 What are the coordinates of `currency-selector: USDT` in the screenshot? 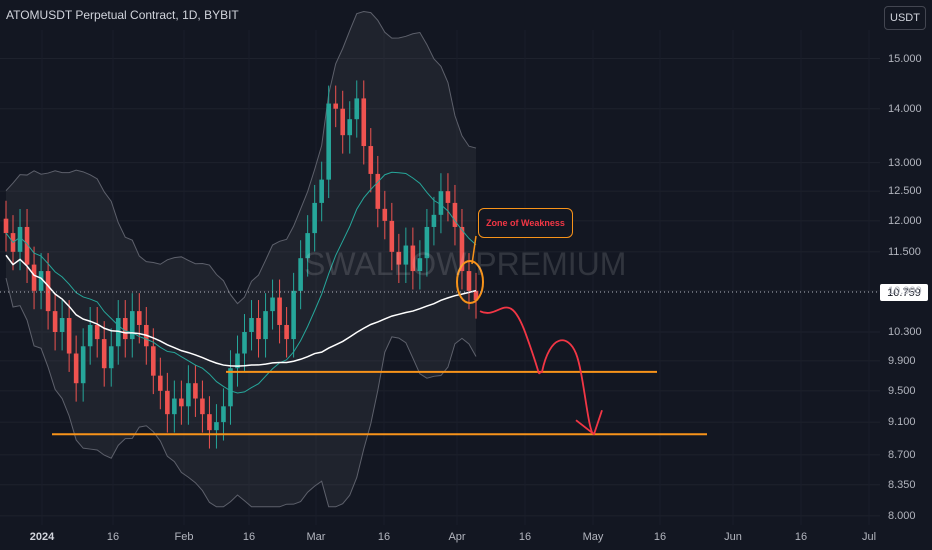 It's located at (905, 18).